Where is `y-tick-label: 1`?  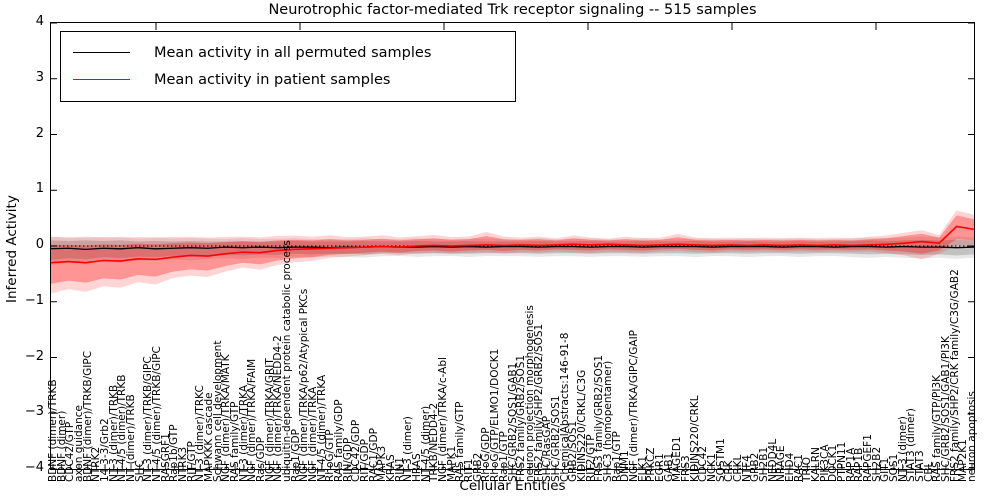 y-tick-label: 1 is located at coordinates (39, 189).